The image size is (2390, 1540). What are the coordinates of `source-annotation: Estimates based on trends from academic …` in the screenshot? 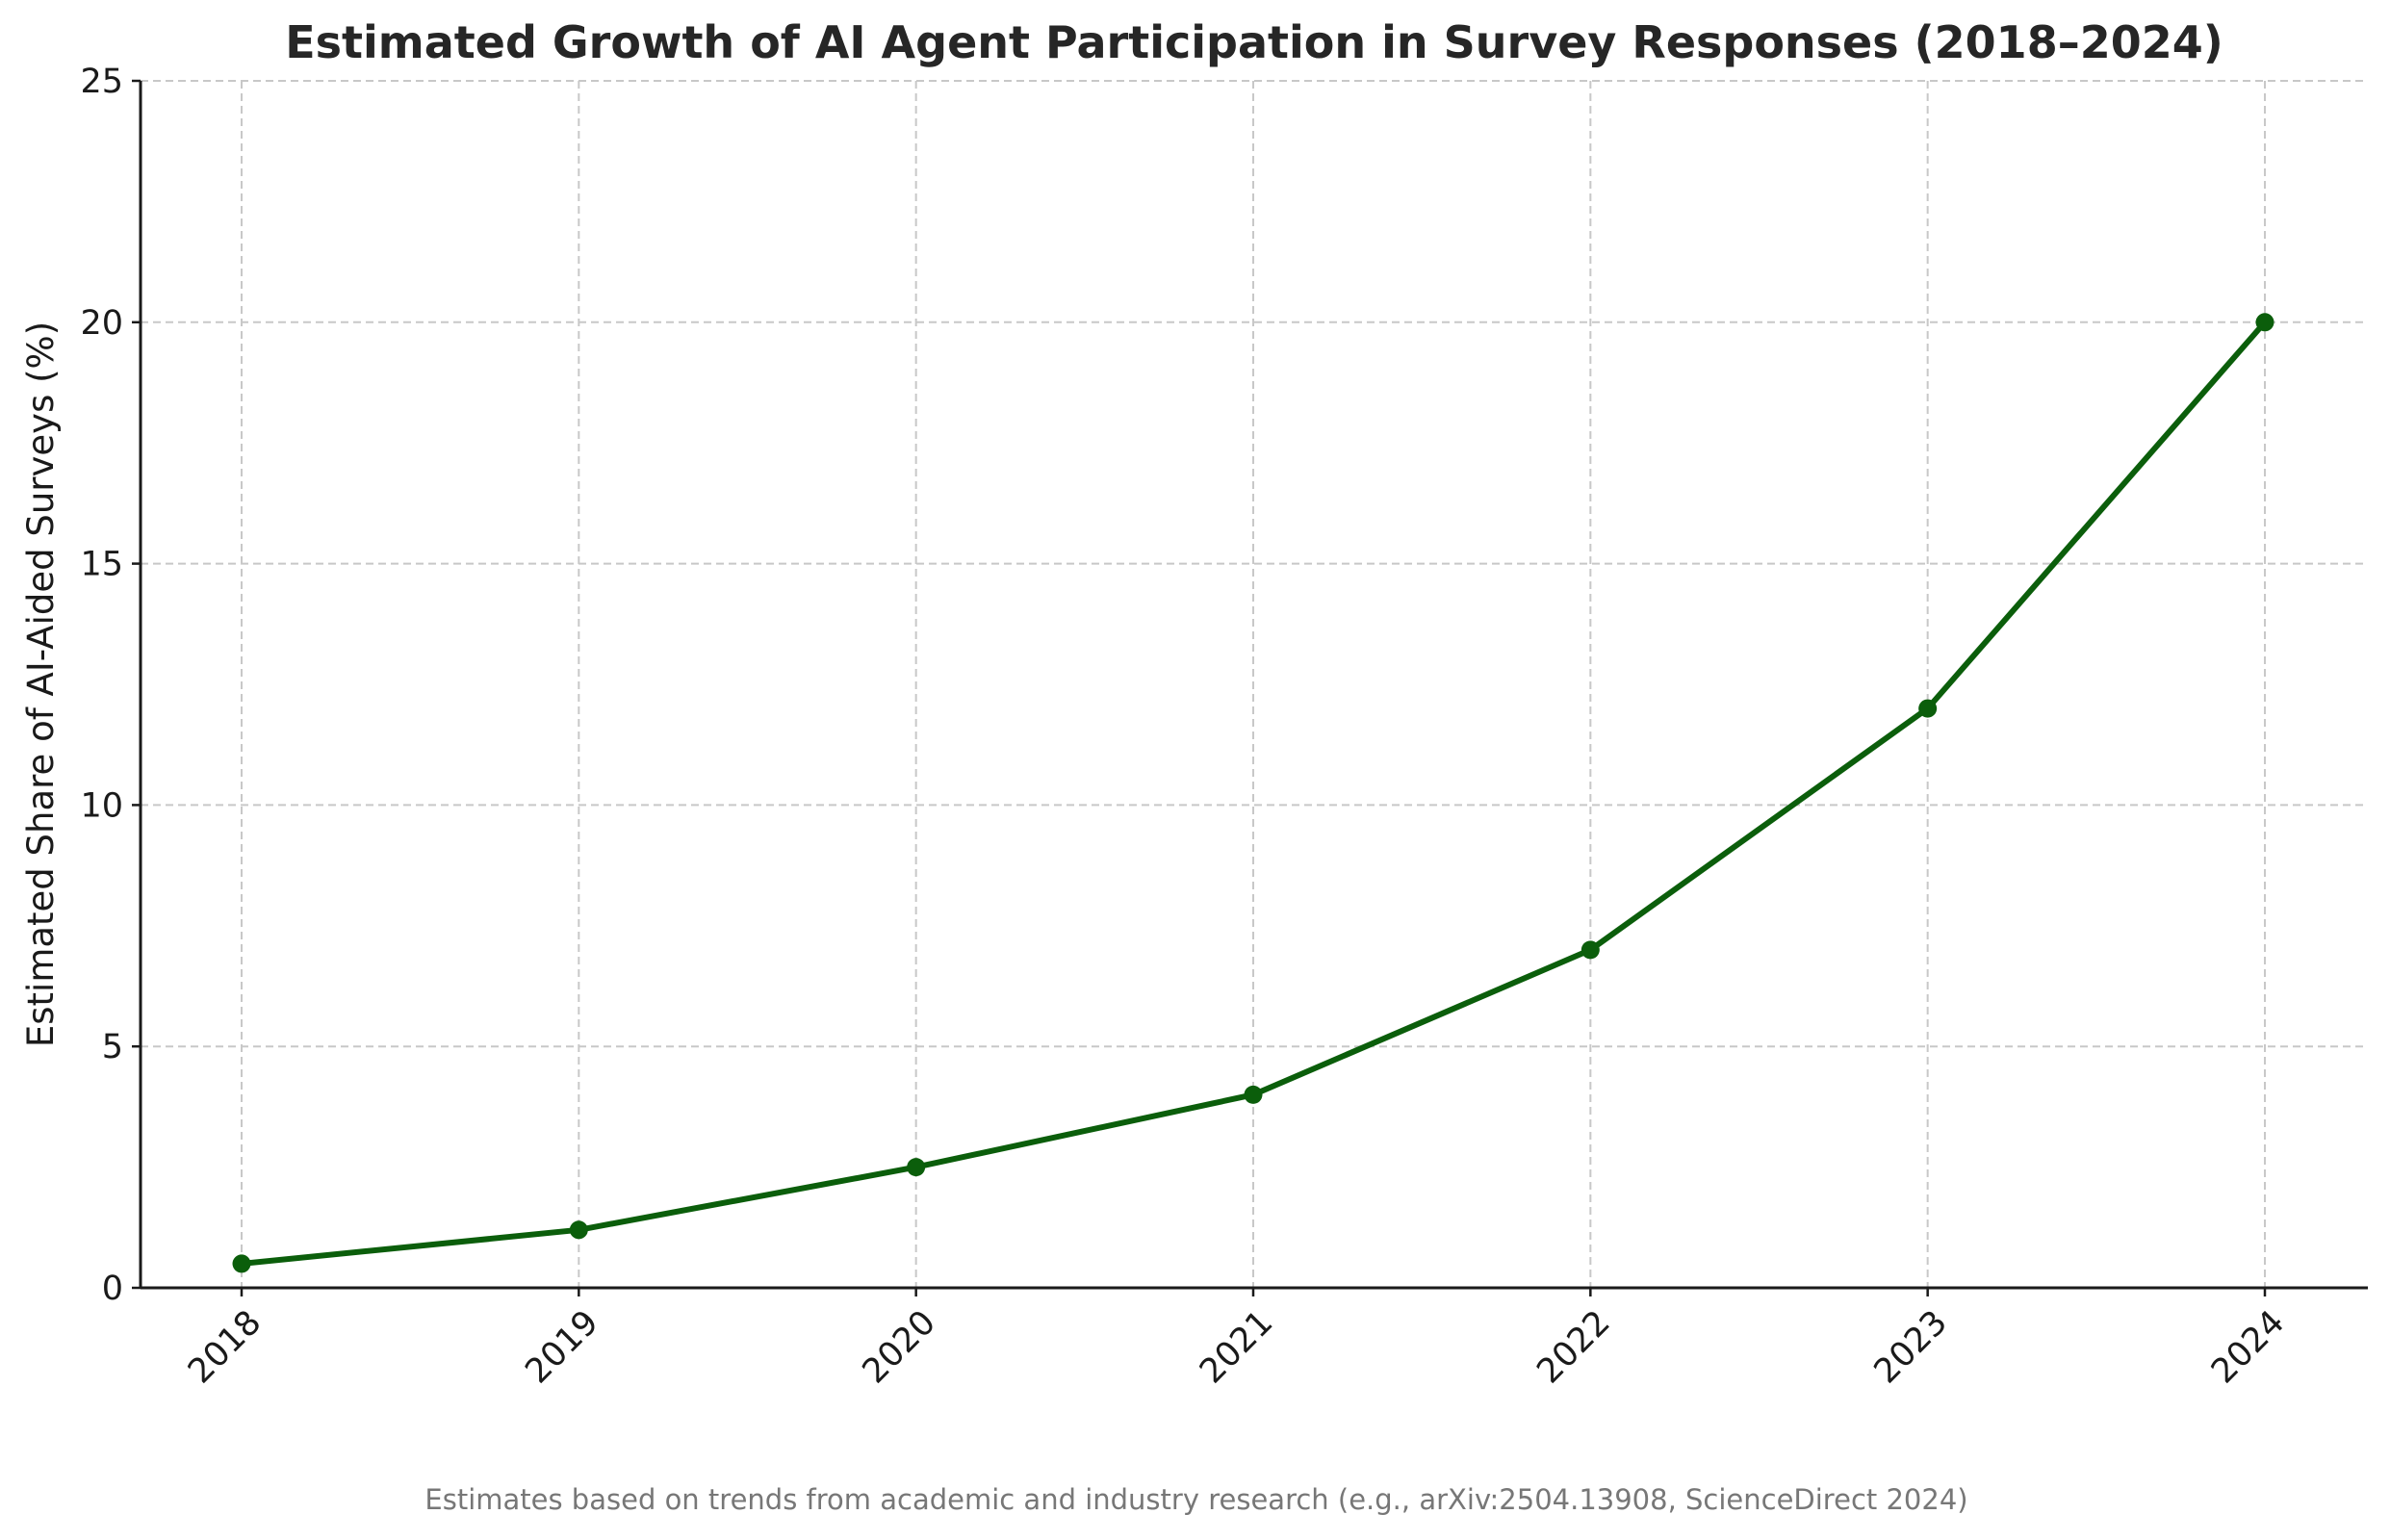 It's located at (1195, 1499).